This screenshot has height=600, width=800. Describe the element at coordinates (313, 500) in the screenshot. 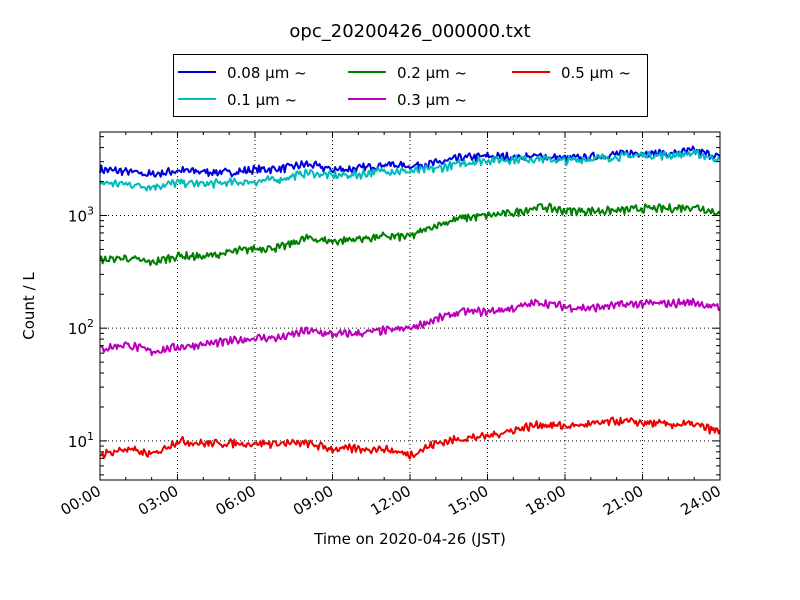

I see `x-tick-label: 09:00` at that location.